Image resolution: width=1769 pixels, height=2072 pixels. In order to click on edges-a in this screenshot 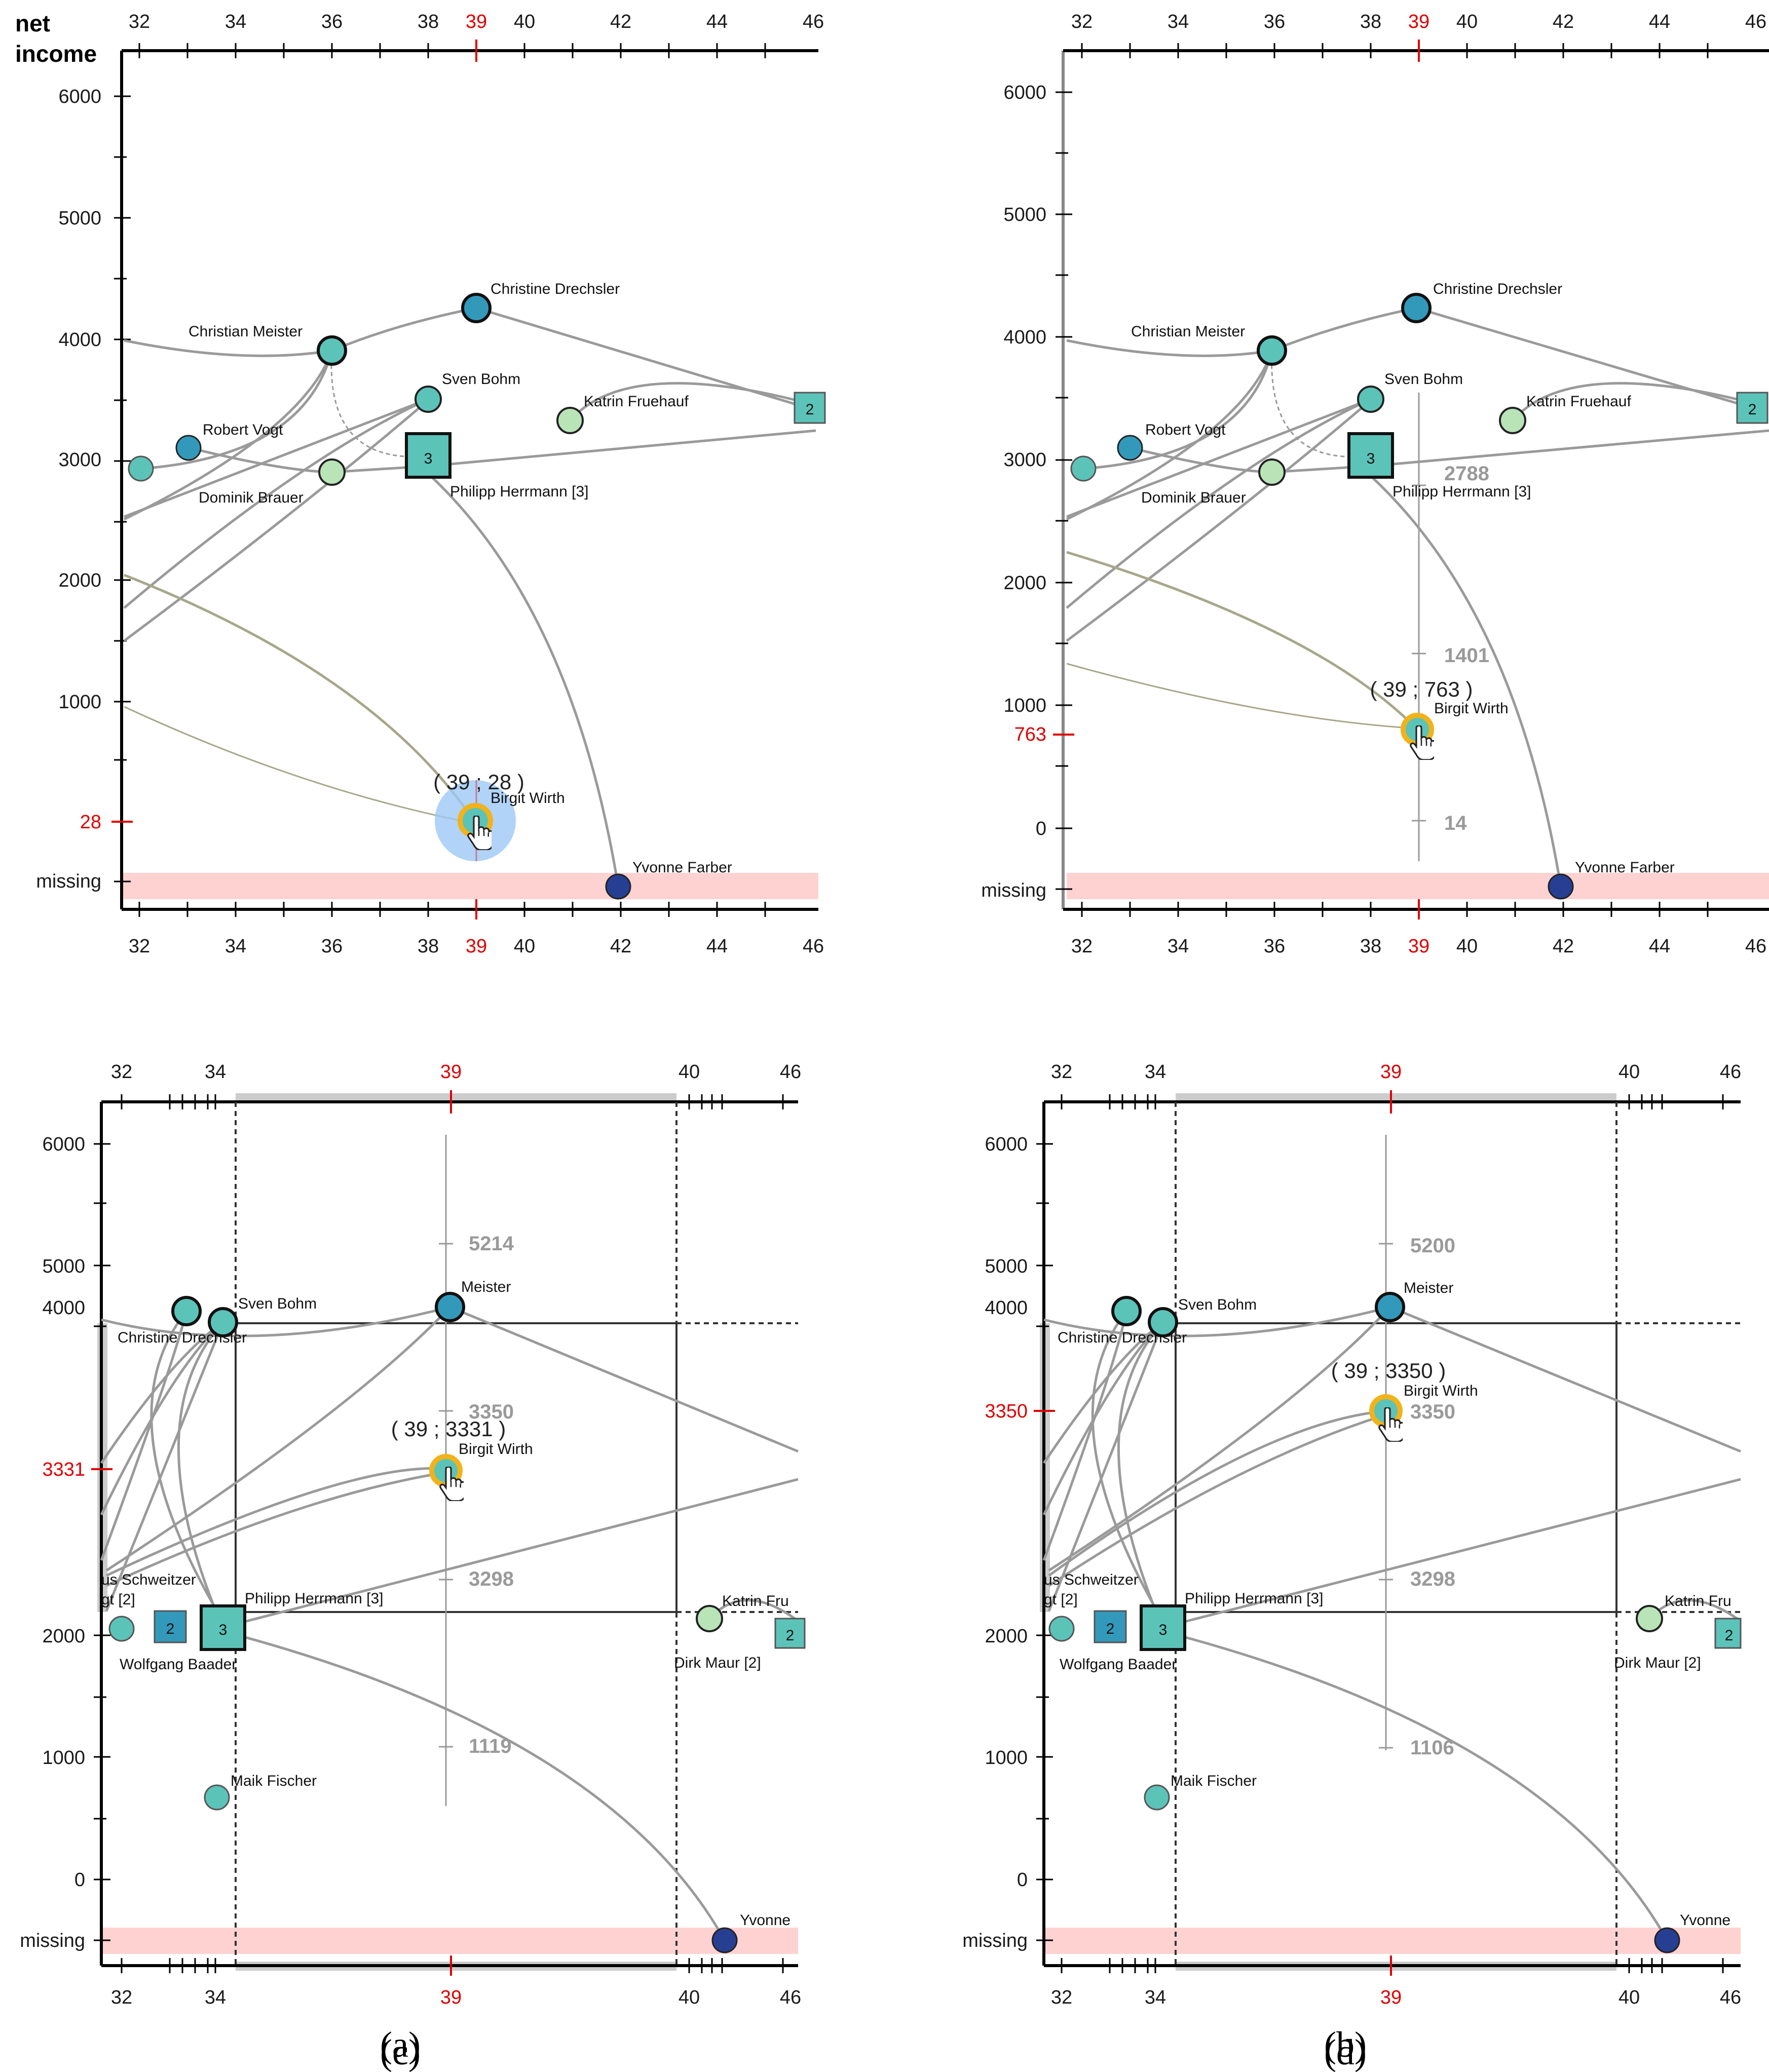, I will do `click(469, 596)`.